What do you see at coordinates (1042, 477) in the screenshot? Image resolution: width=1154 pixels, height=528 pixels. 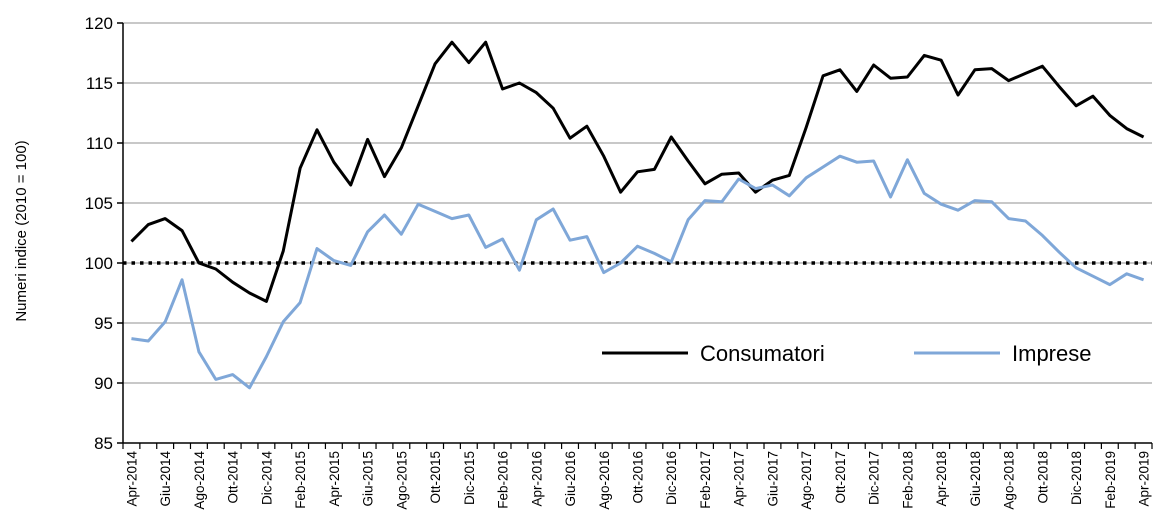 I see `x-tick-label: Ott-2018` at bounding box center [1042, 477].